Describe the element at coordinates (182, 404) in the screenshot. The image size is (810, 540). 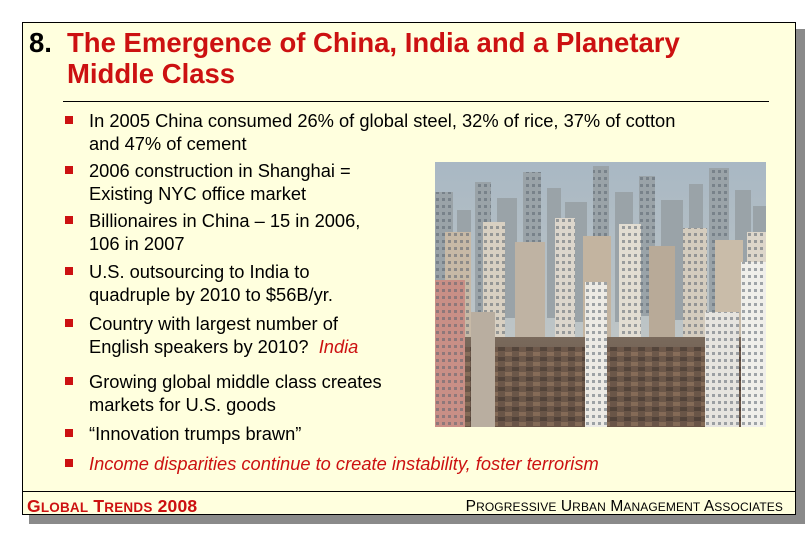
I see `bullet-line: markets for U.S. goods` at that location.